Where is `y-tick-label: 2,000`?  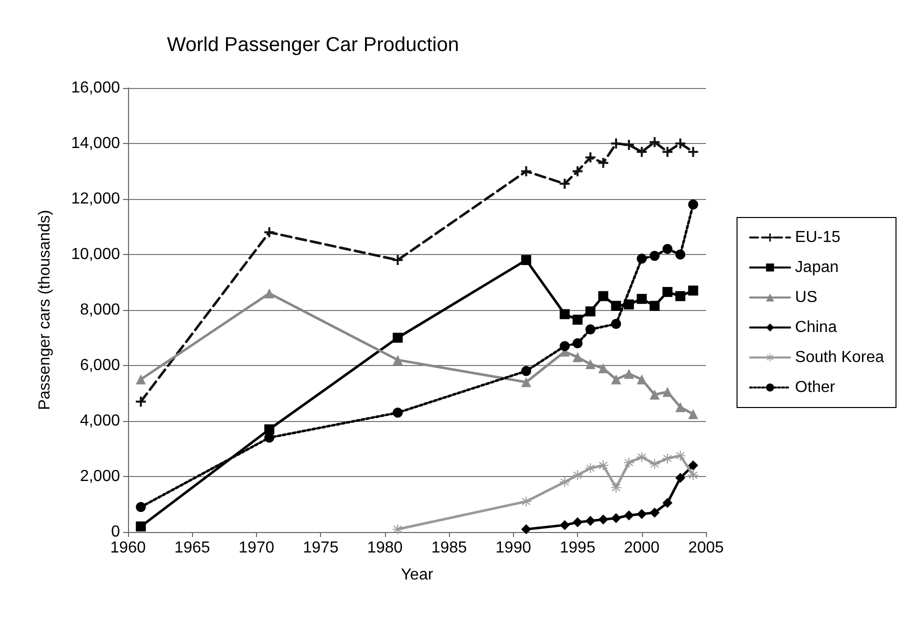 y-tick-label: 2,000 is located at coordinates (100, 476).